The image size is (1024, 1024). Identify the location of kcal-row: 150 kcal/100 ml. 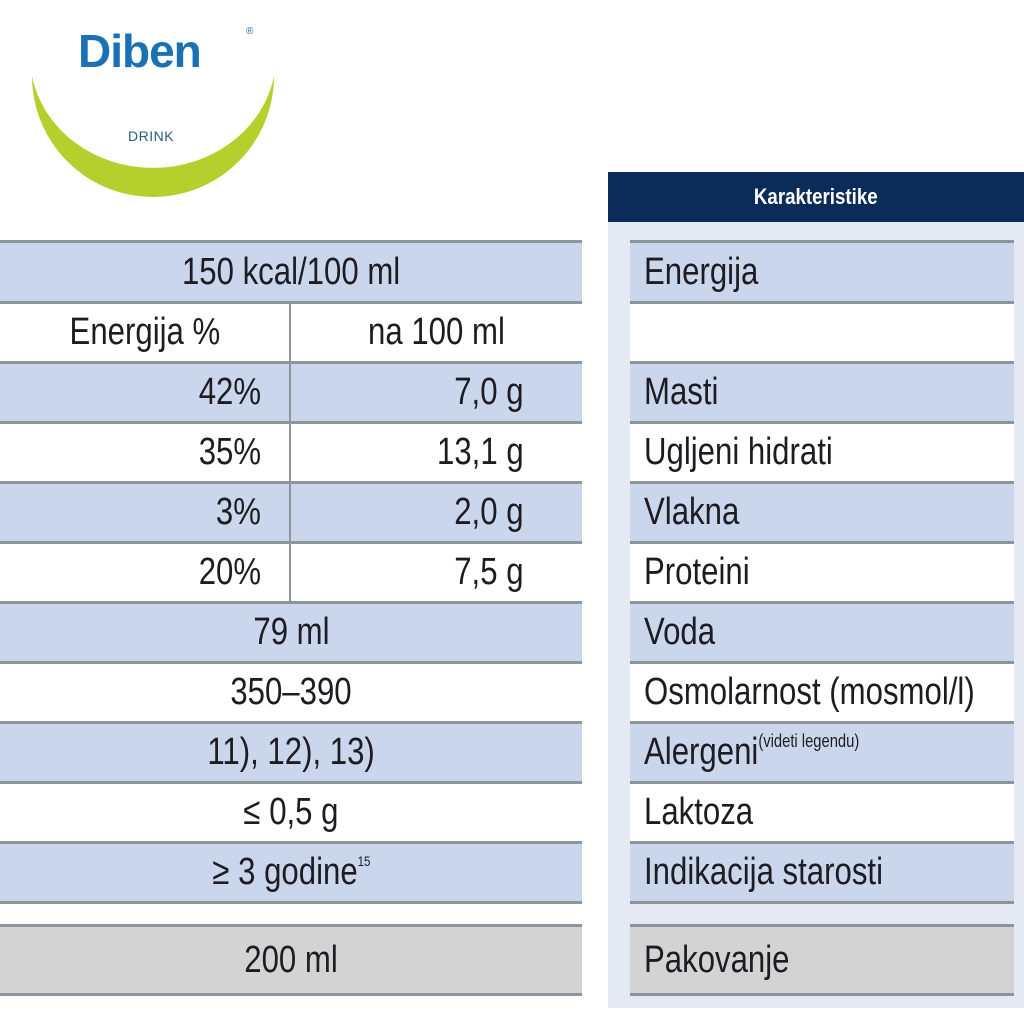
(291, 272).